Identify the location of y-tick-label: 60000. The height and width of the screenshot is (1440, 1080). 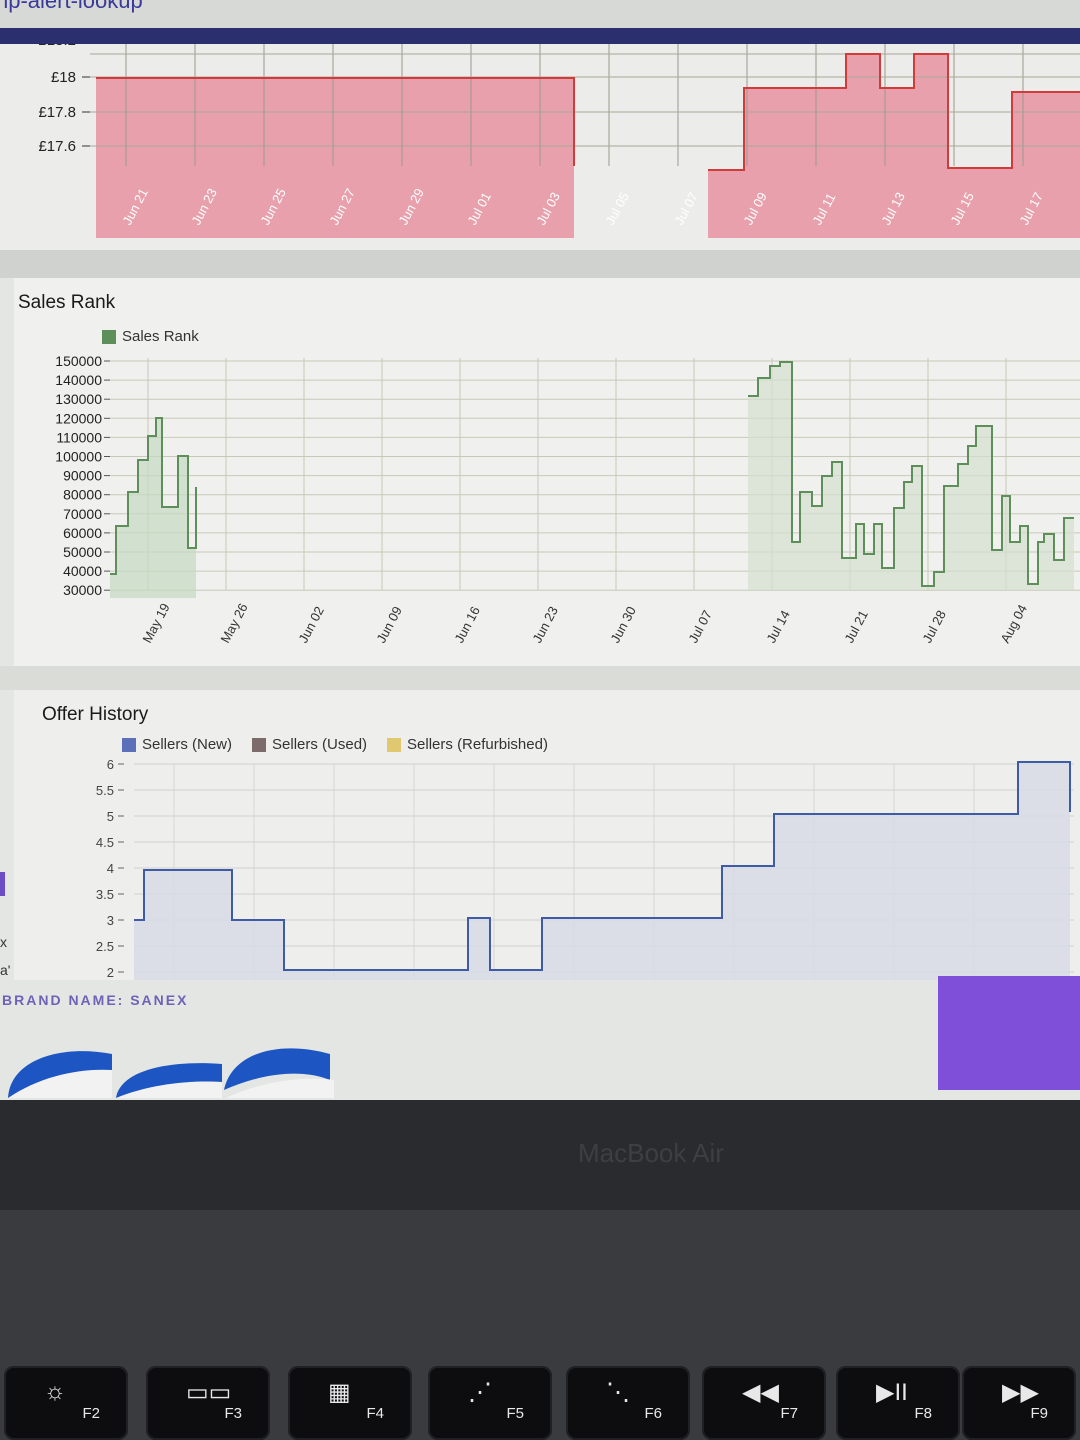
(82, 533).